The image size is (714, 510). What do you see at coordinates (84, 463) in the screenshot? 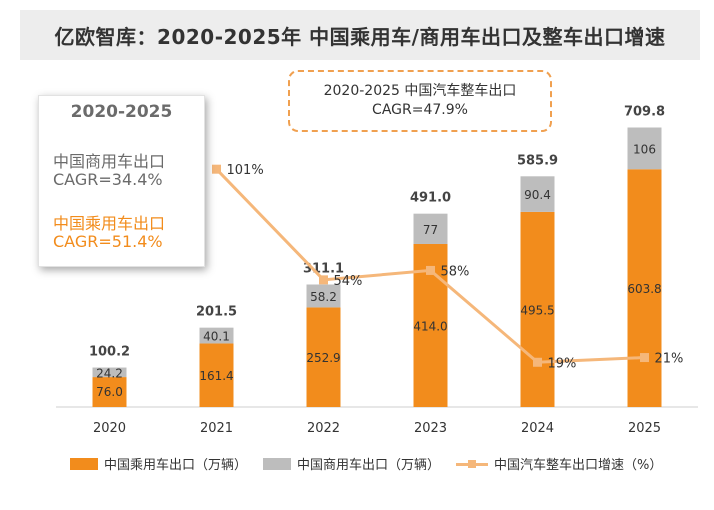
I see `passenger-swatch` at bounding box center [84, 463].